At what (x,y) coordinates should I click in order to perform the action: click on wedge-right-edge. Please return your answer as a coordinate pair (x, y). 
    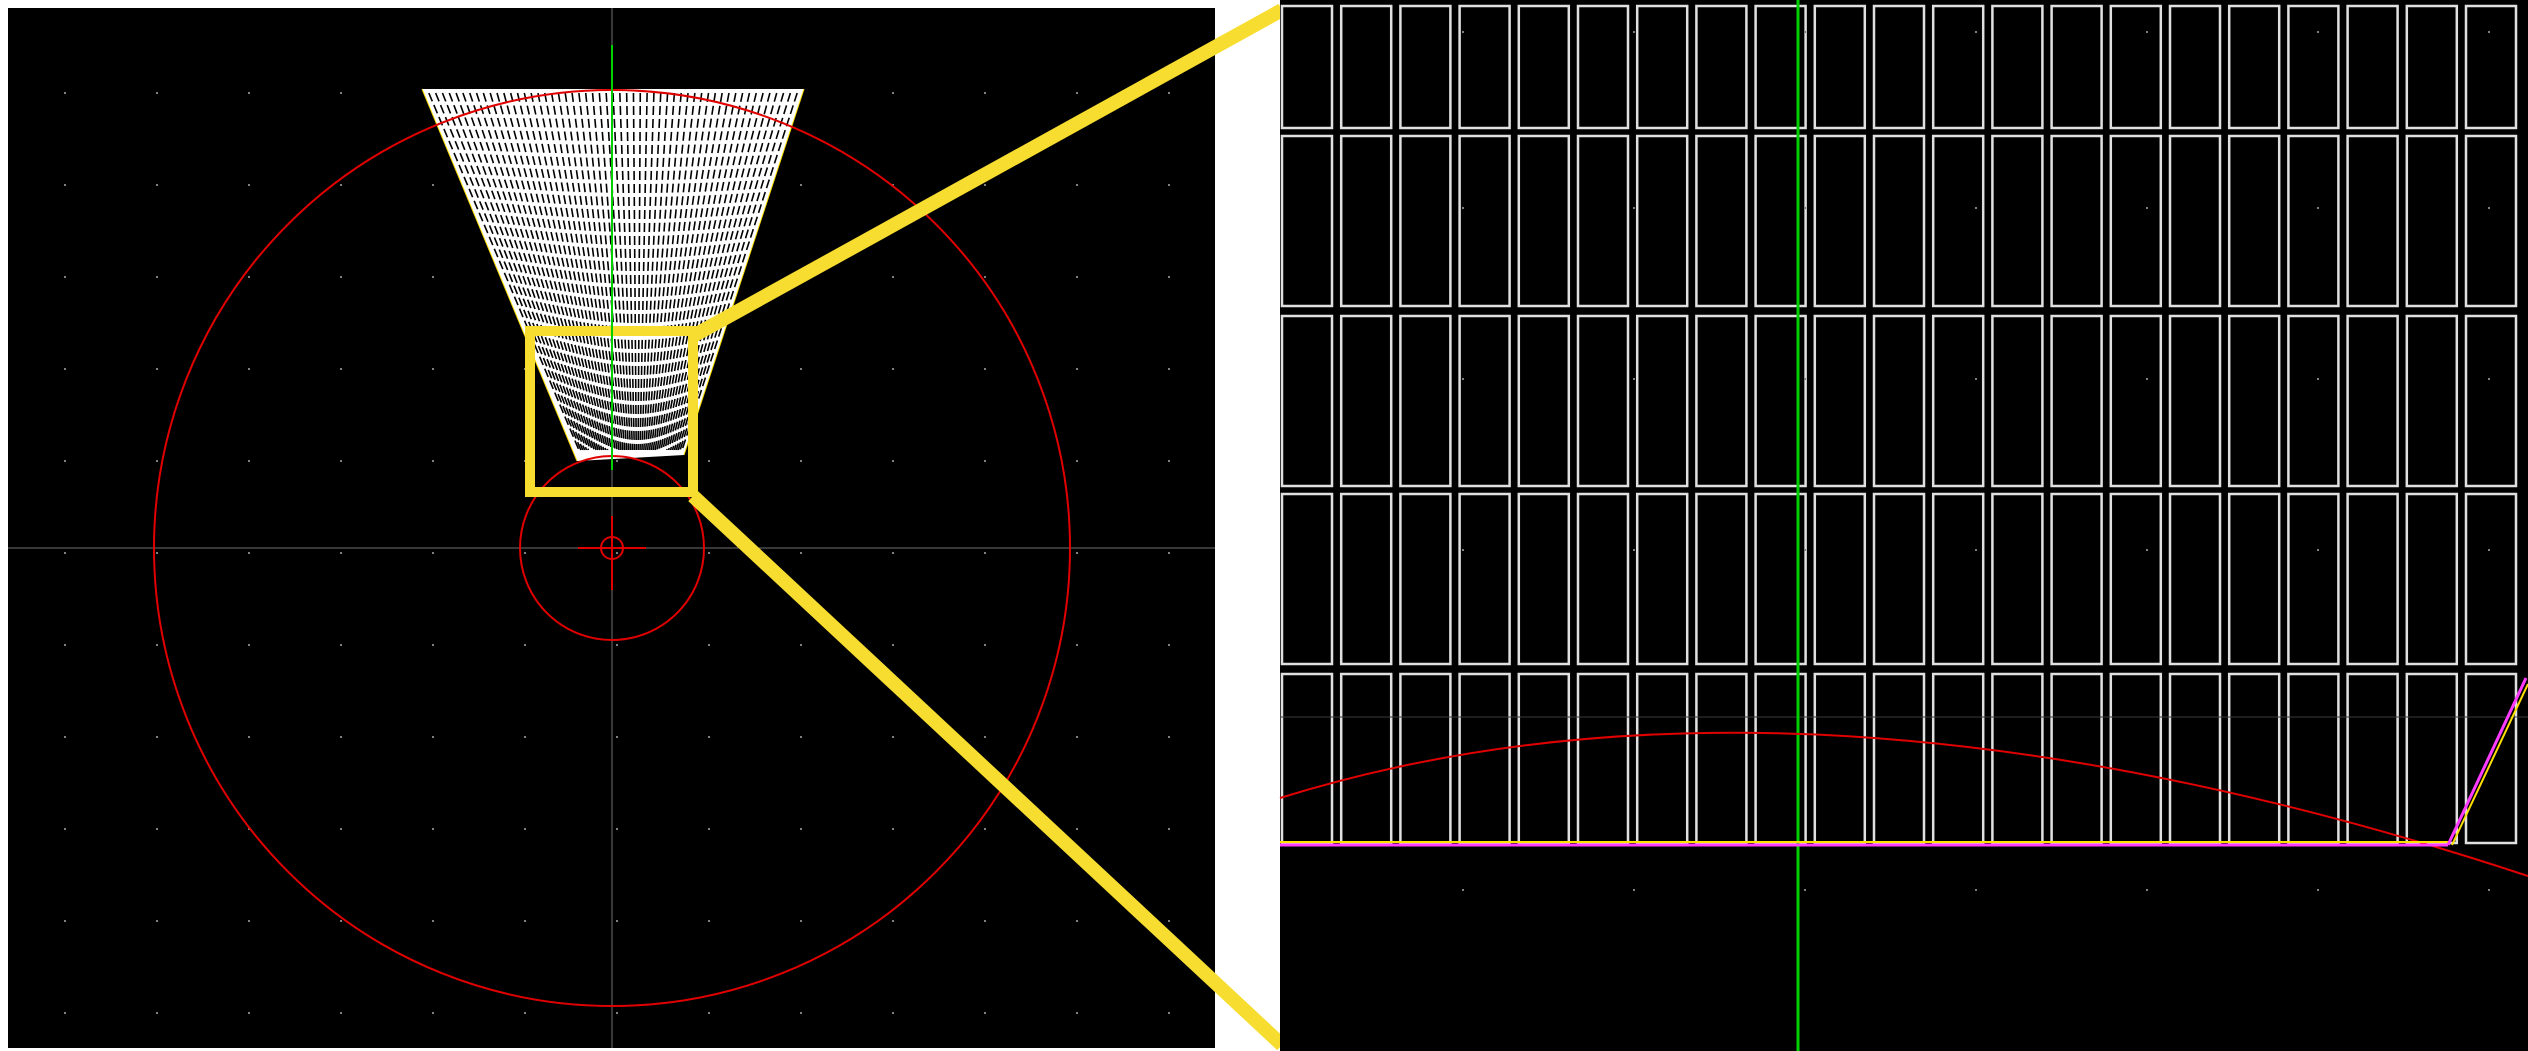
    Looking at the image, I should click on (744, 272).